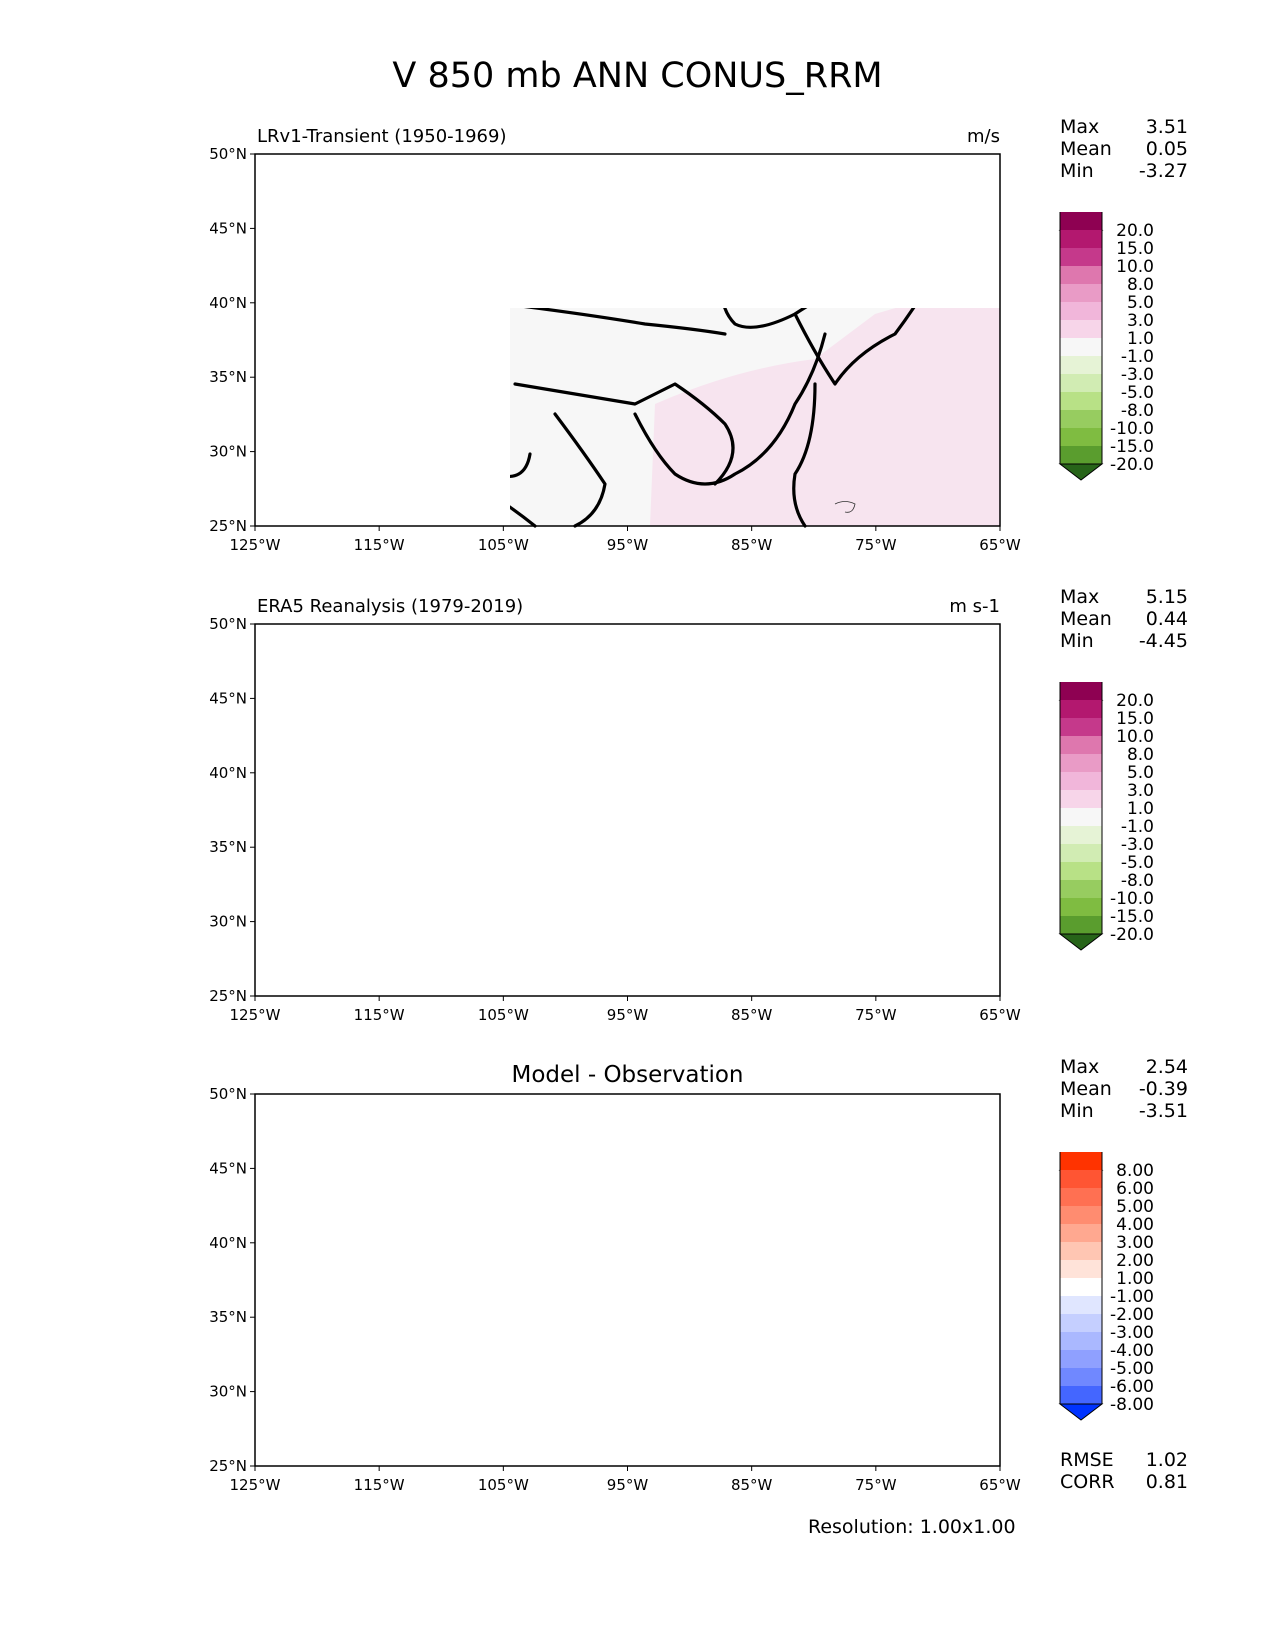  Describe the element at coordinates (1167, 1482) in the screenshot. I see `stat-value: 0.81` at that location.